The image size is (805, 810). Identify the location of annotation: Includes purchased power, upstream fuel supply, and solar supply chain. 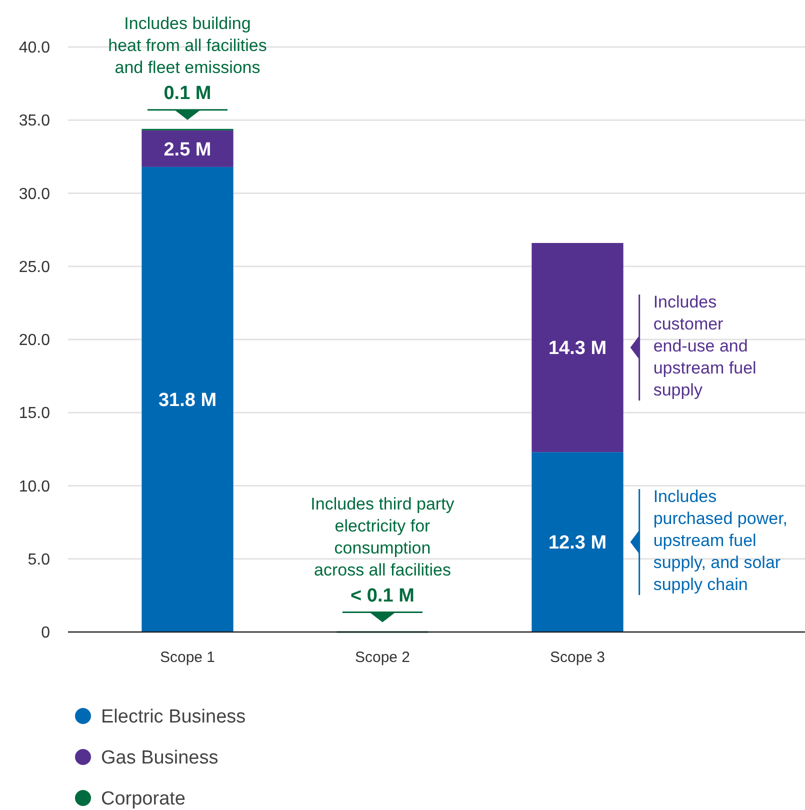
(720, 540).